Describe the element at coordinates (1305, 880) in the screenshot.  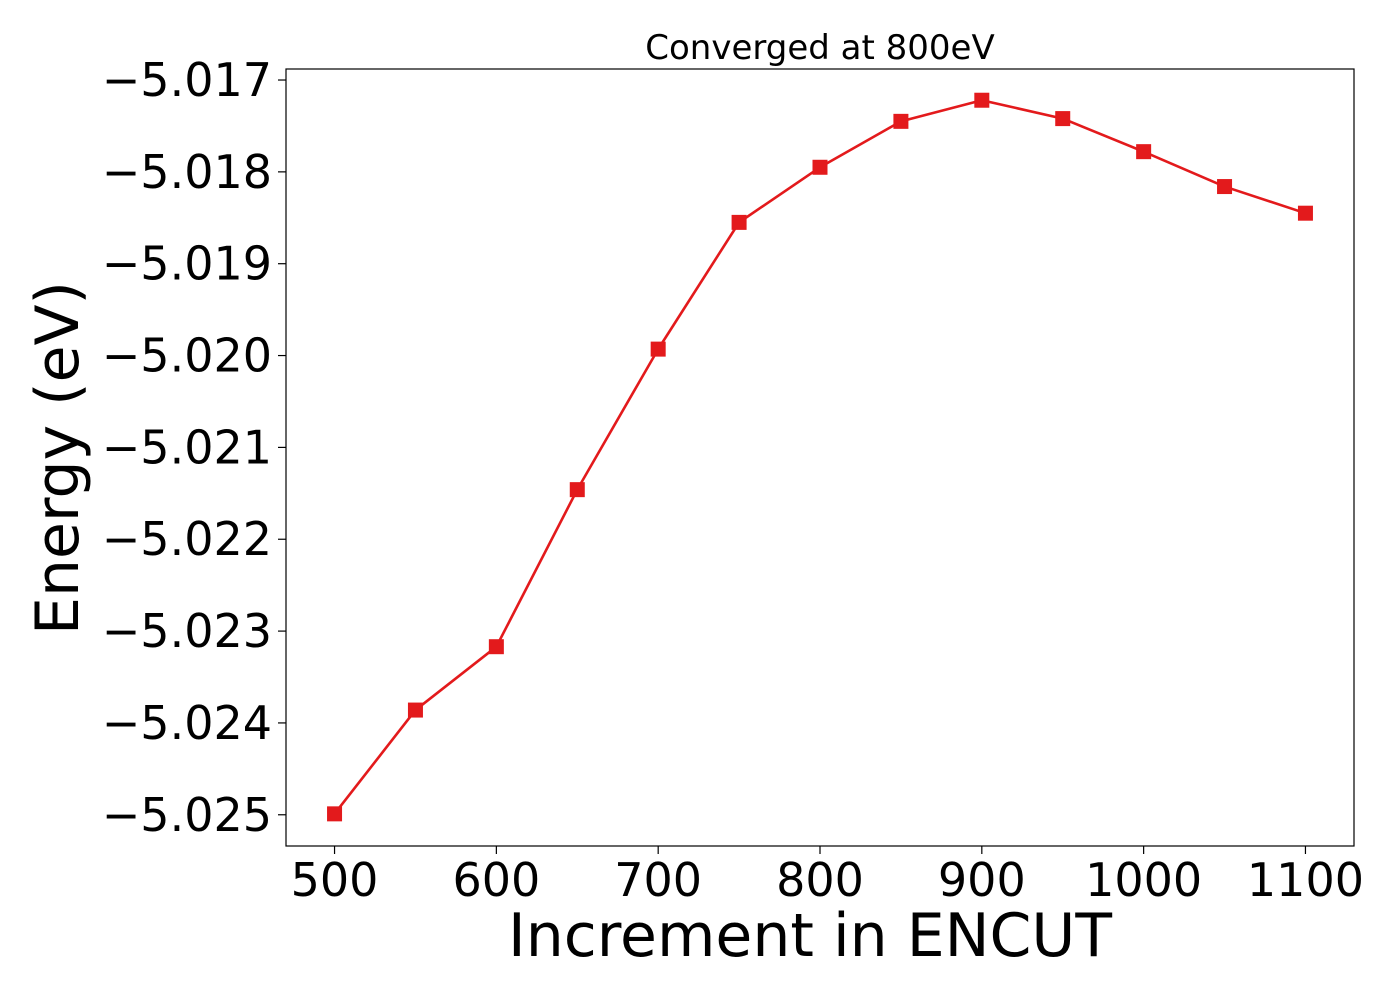
I see `x-tick-label: 1100` at that location.